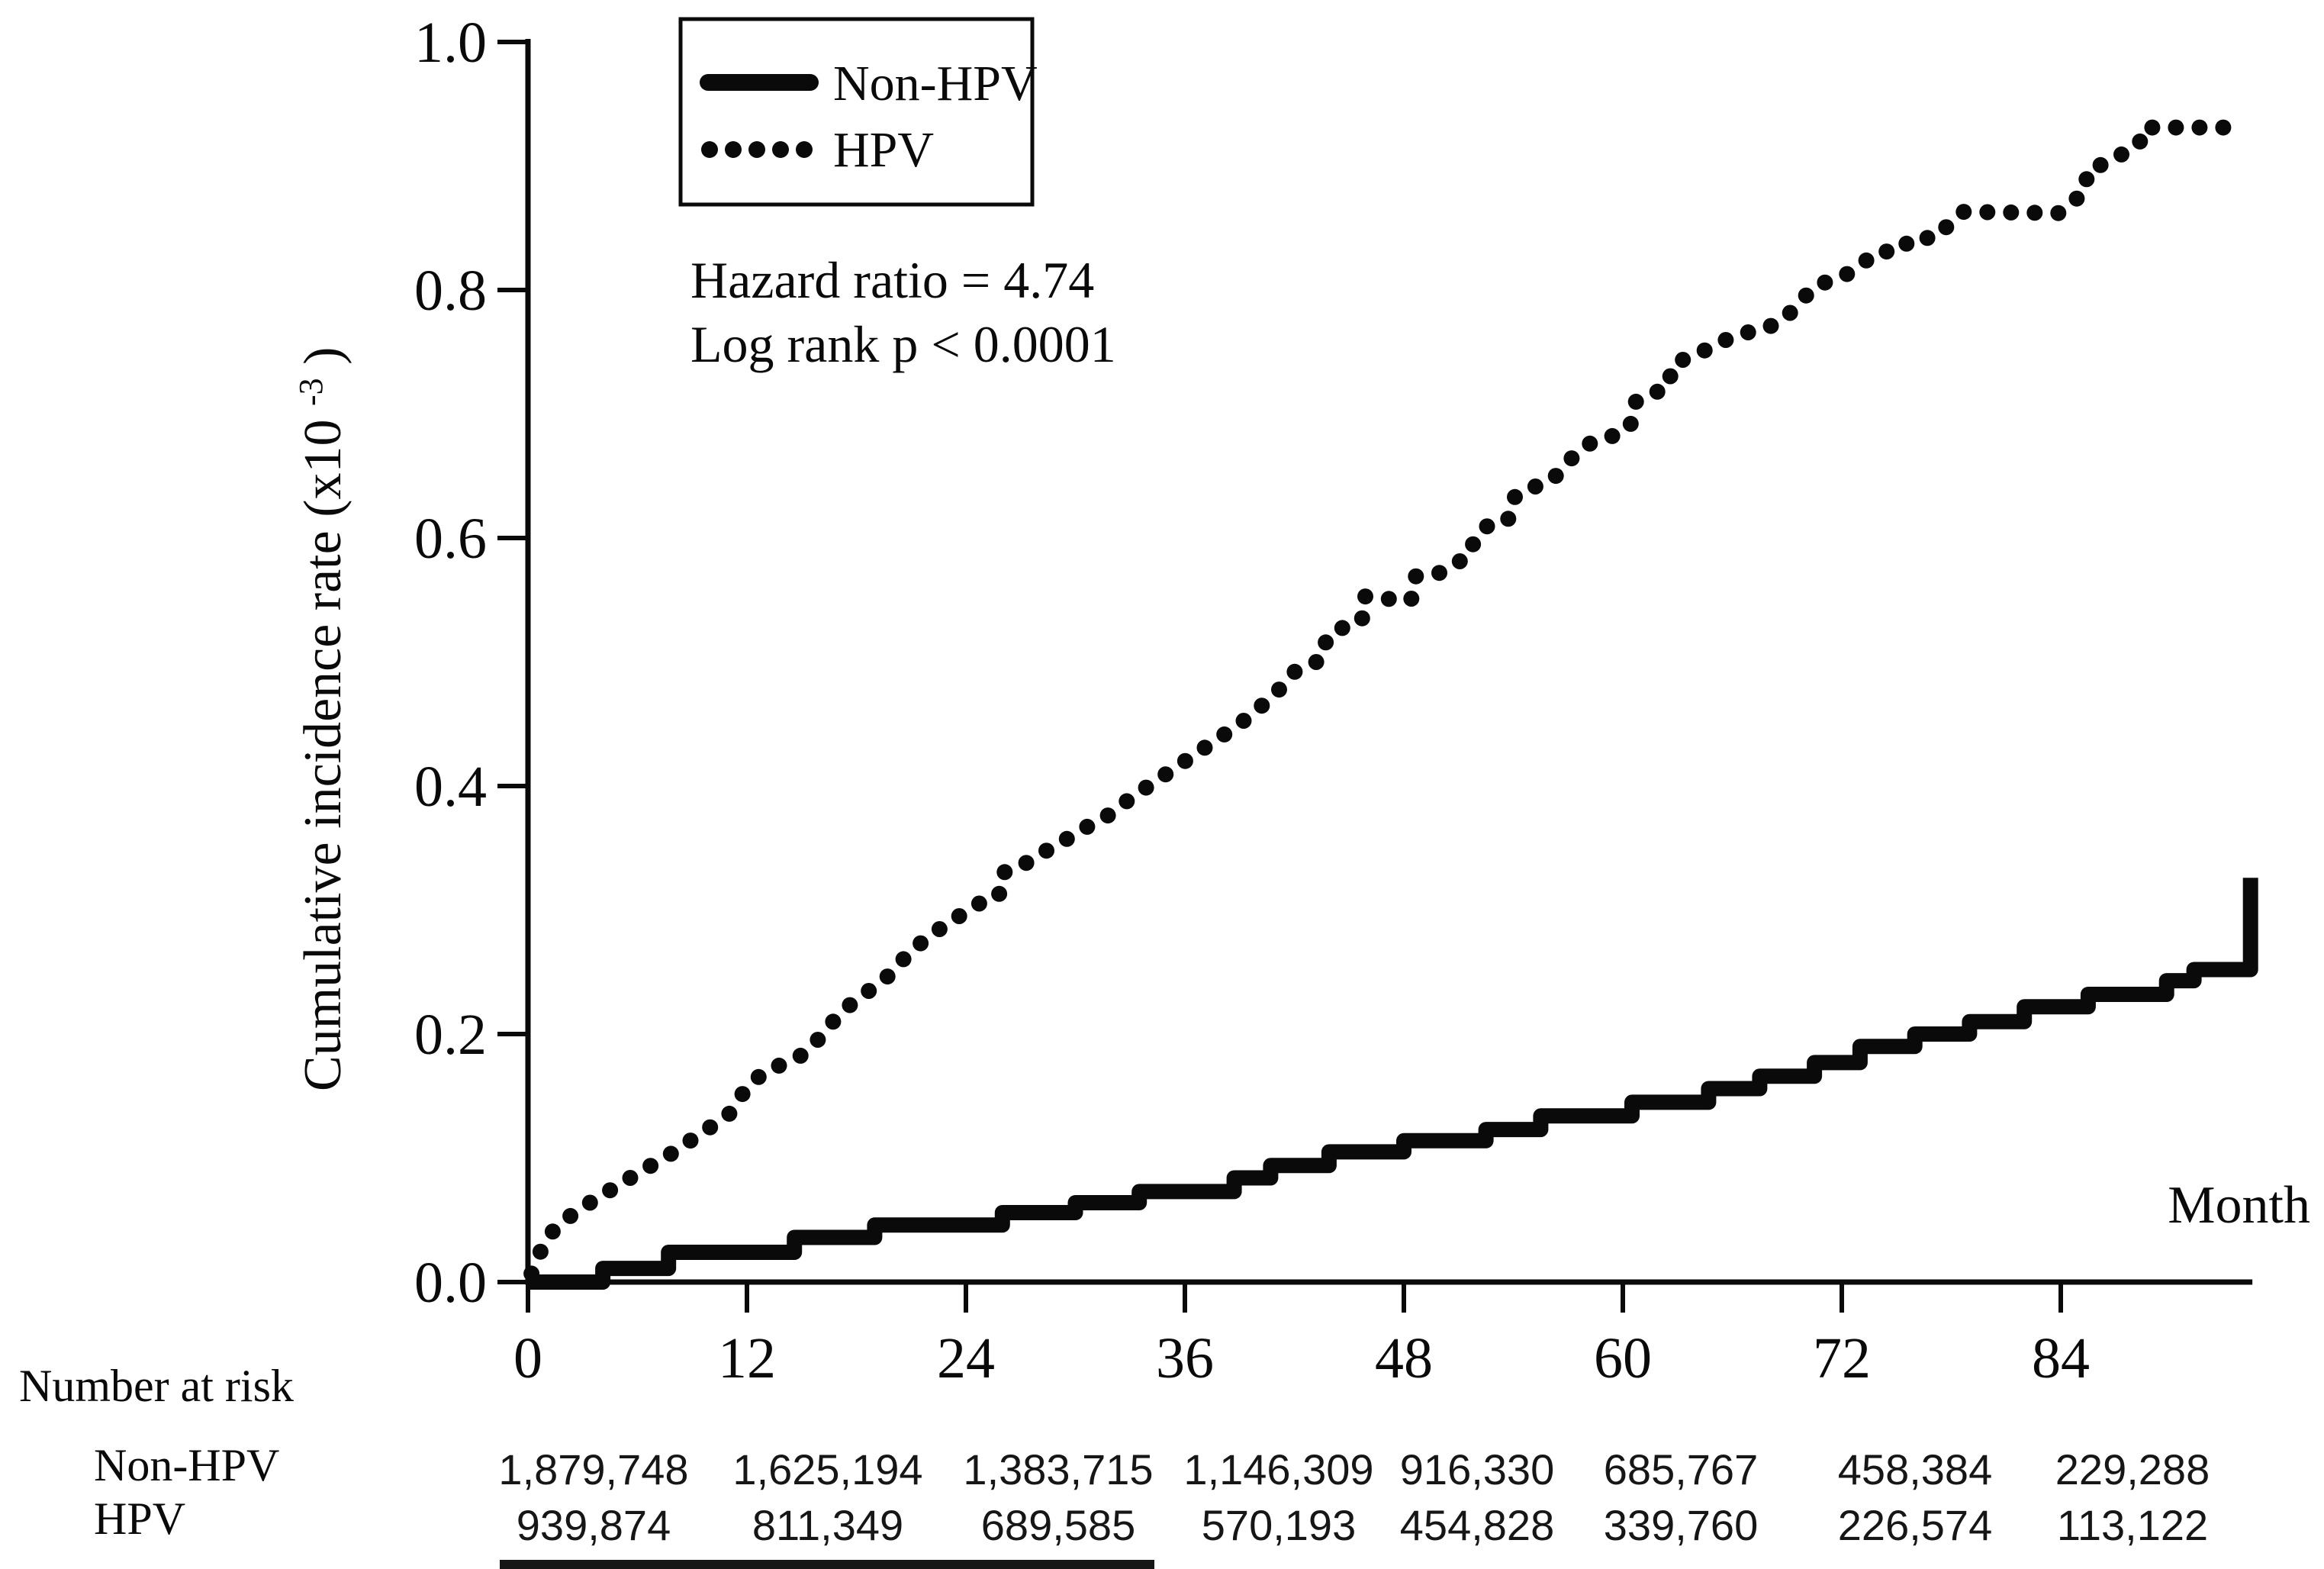 The width and height of the screenshot is (2324, 1569). What do you see at coordinates (1842, 1358) in the screenshot?
I see `x-tick-label: 72` at bounding box center [1842, 1358].